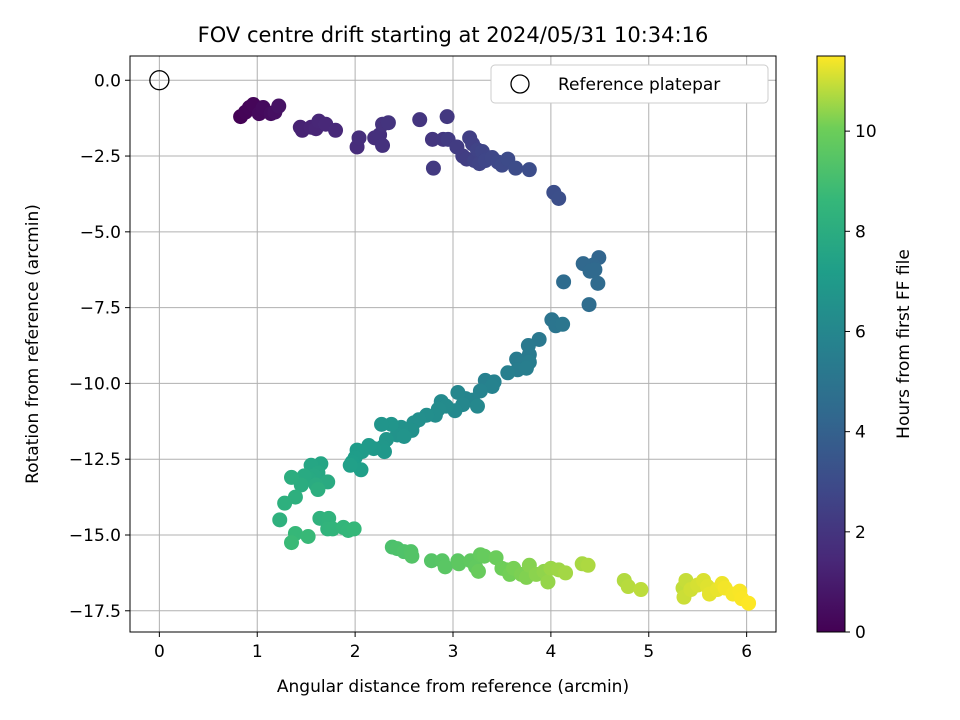 The width and height of the screenshot is (960, 720). I want to click on y-axis-label: Rotation from reference (arcmin), so click(33, 344).